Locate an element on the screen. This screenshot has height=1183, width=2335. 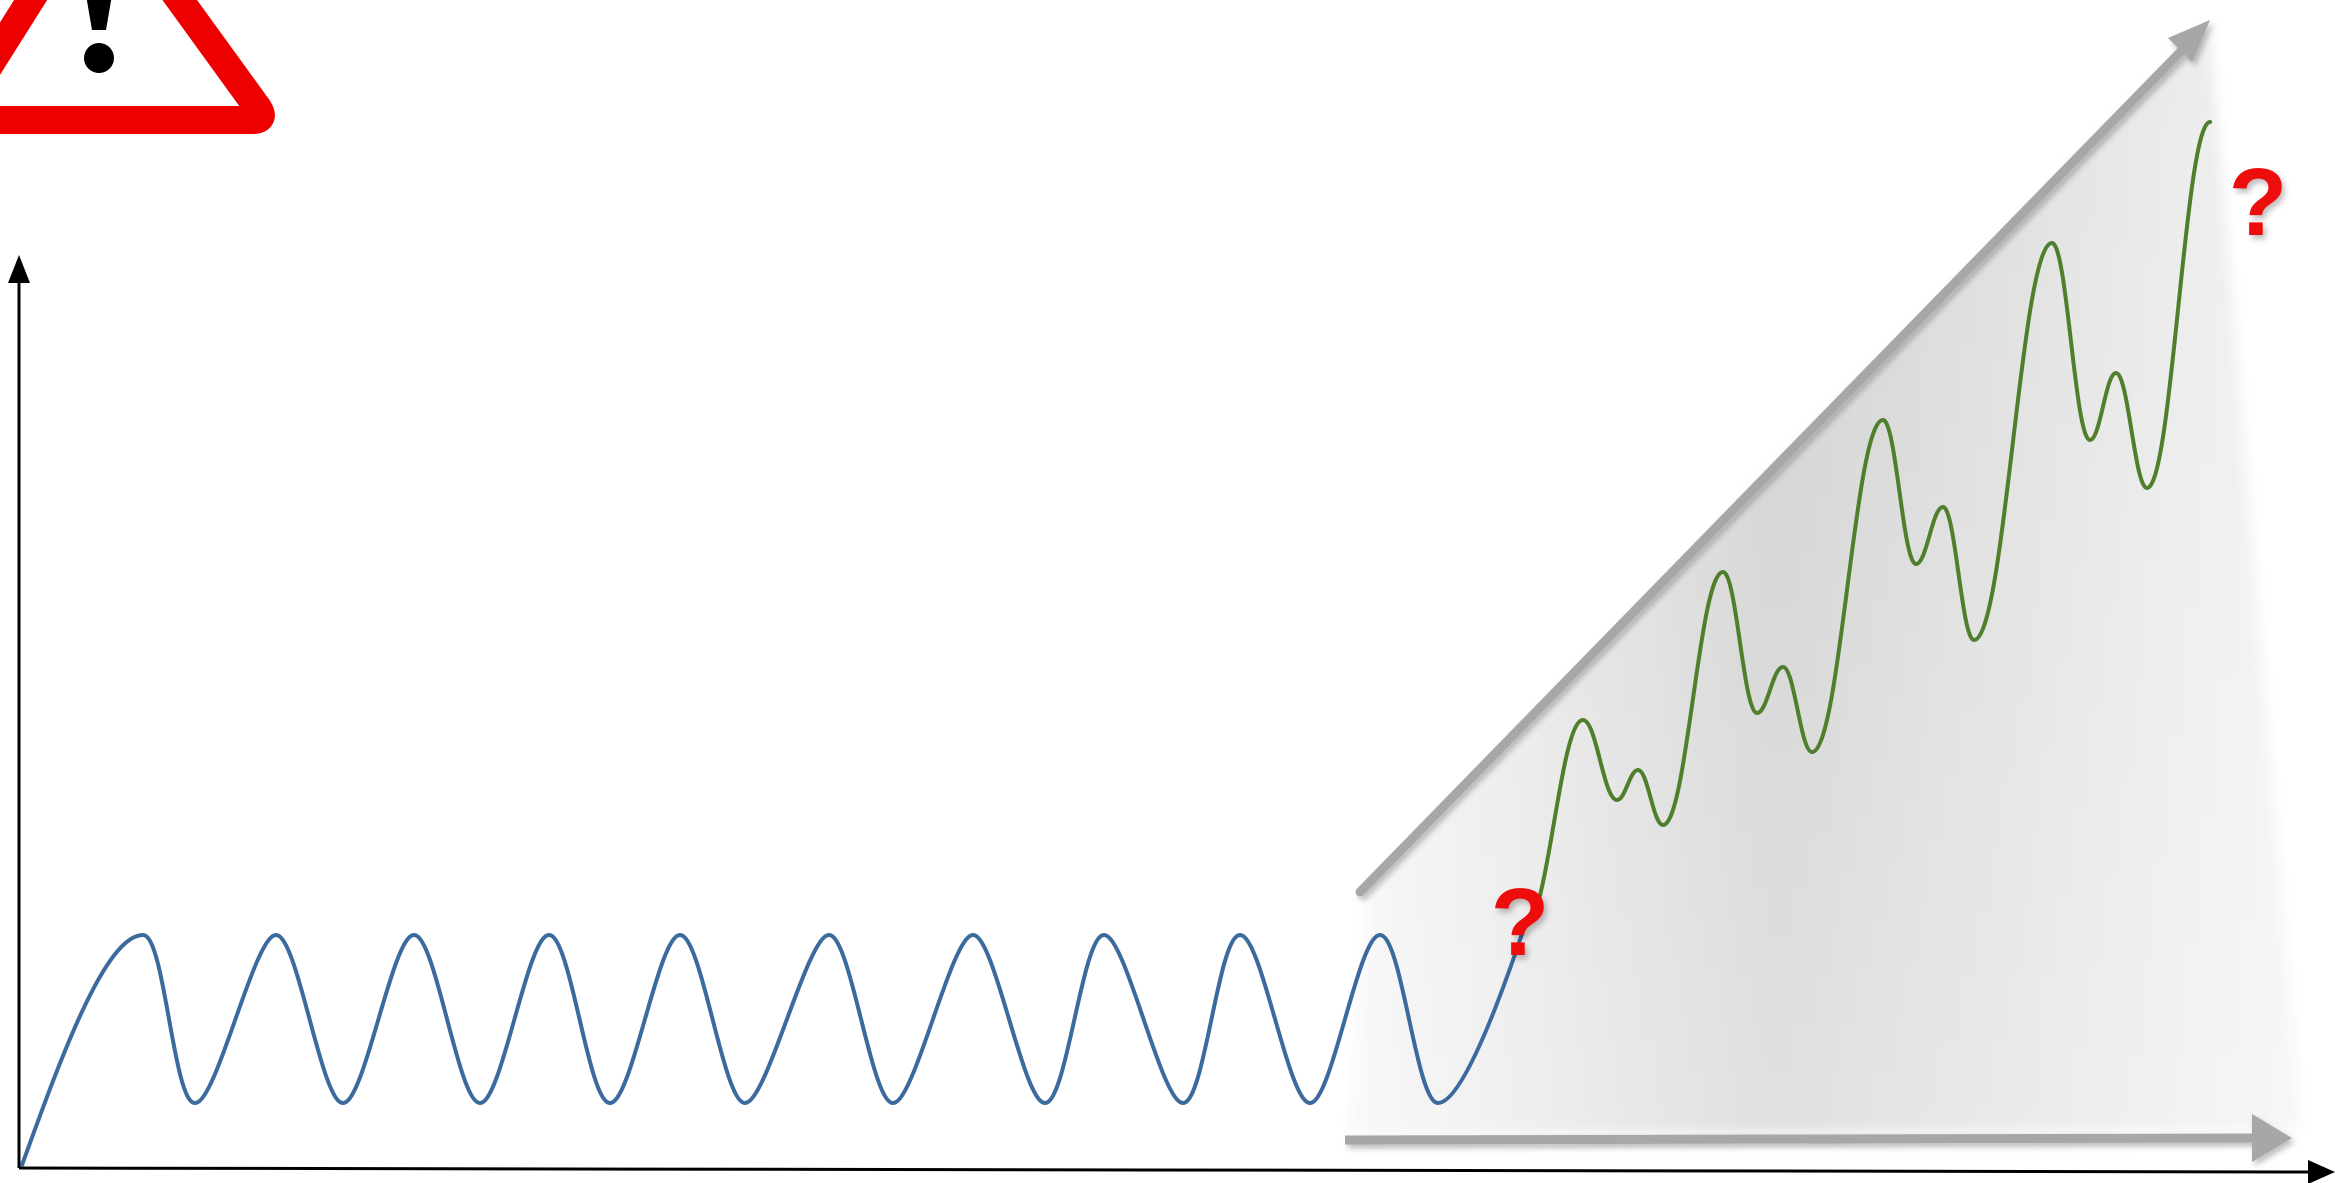
warning-exclamation-bar is located at coordinates (99, 15).